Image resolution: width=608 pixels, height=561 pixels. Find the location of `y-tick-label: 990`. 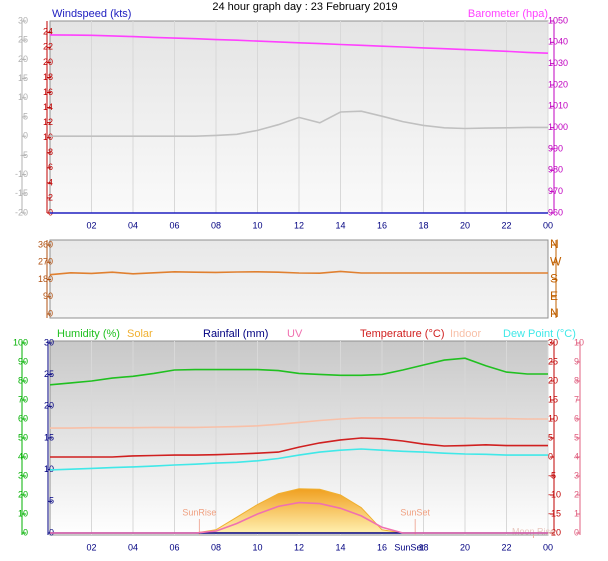

y-tick-label: 990 is located at coordinates (555, 148).